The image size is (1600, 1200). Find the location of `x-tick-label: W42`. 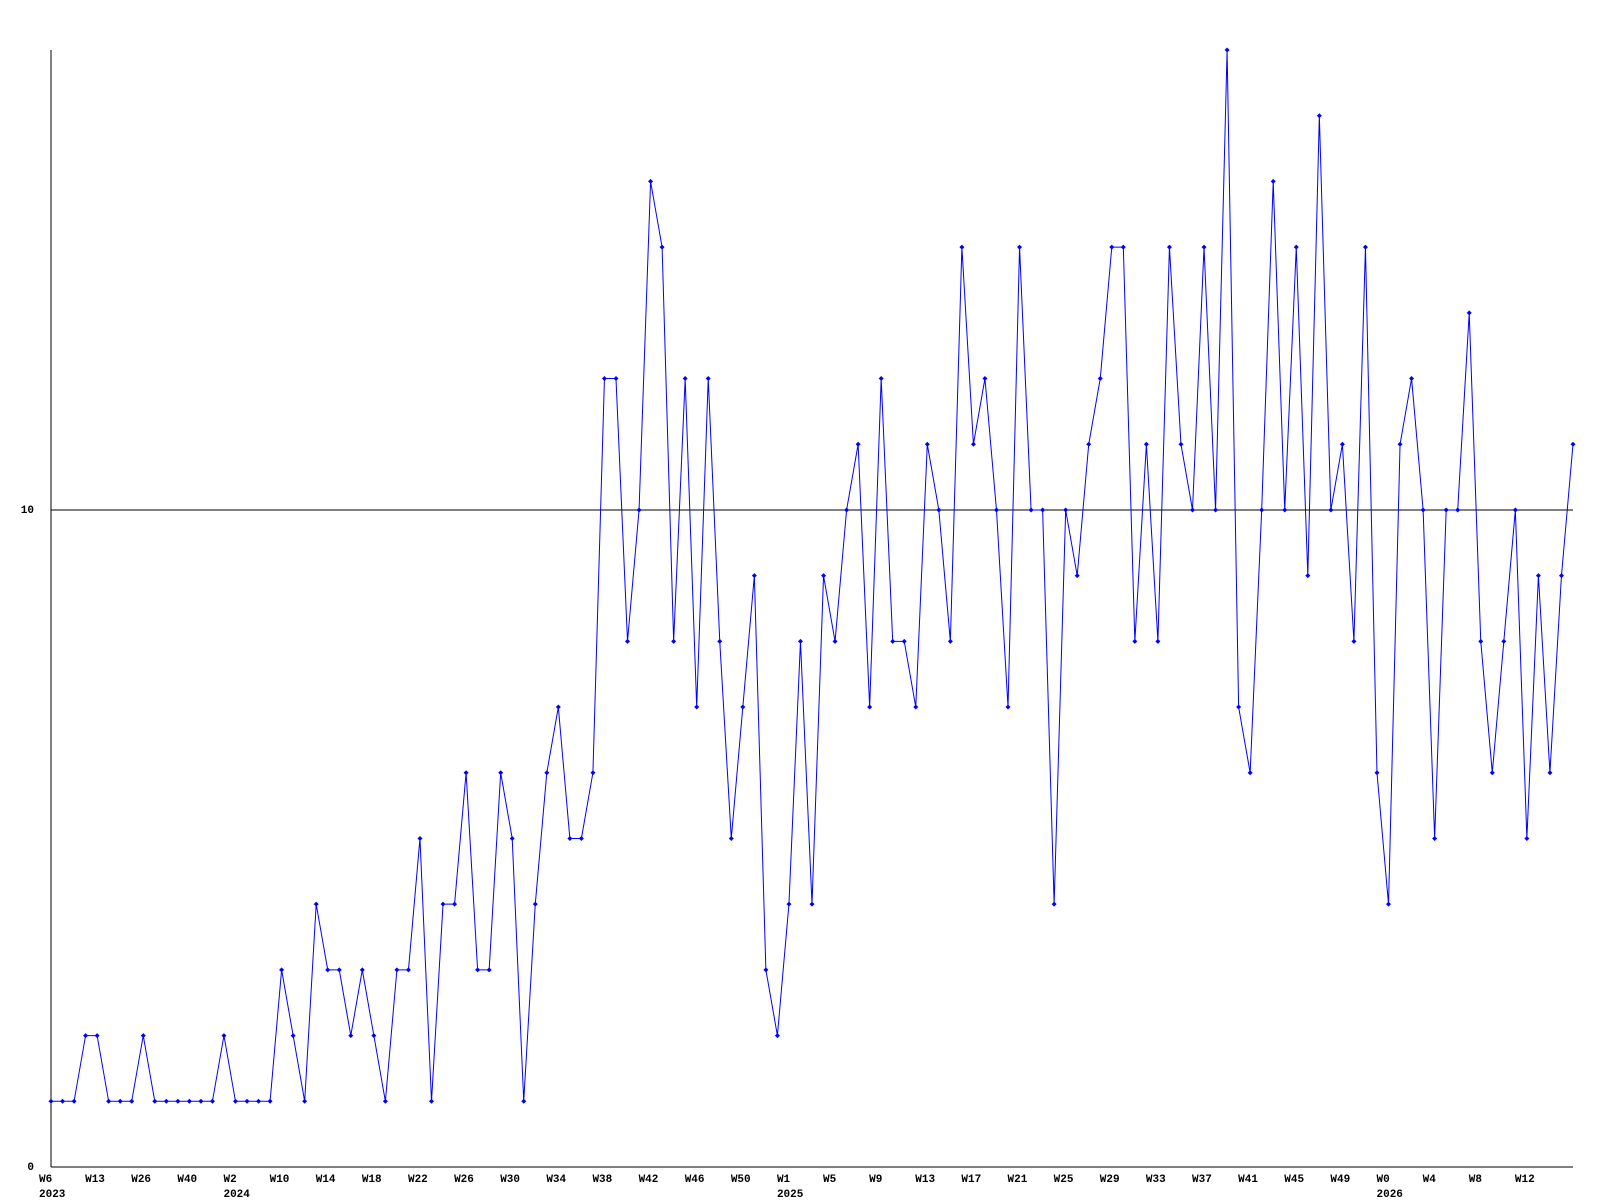

x-tick-label: W42 is located at coordinates (649, 1180).